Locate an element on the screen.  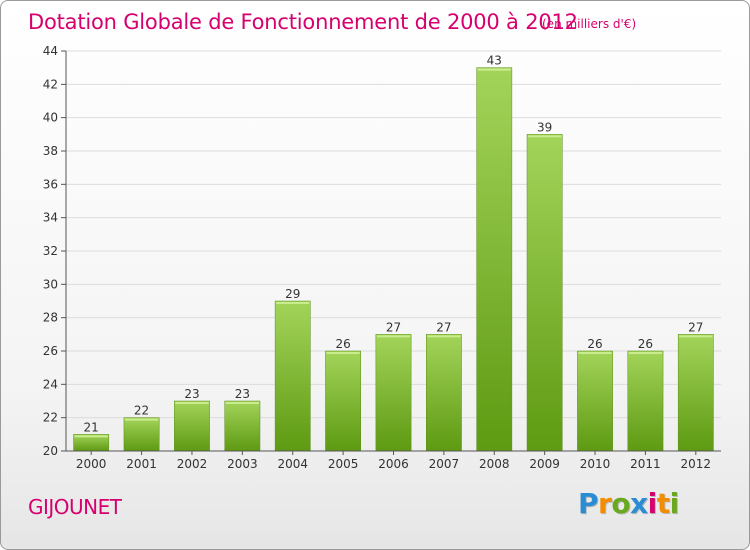
x-tick-label: 2000 is located at coordinates (91, 464).